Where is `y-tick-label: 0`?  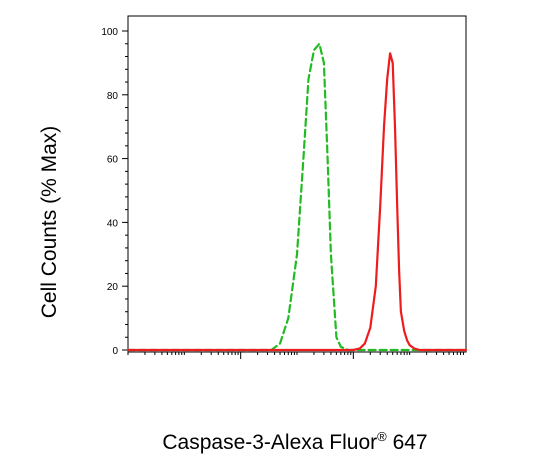
y-tick-label: 0 is located at coordinates (115, 351).